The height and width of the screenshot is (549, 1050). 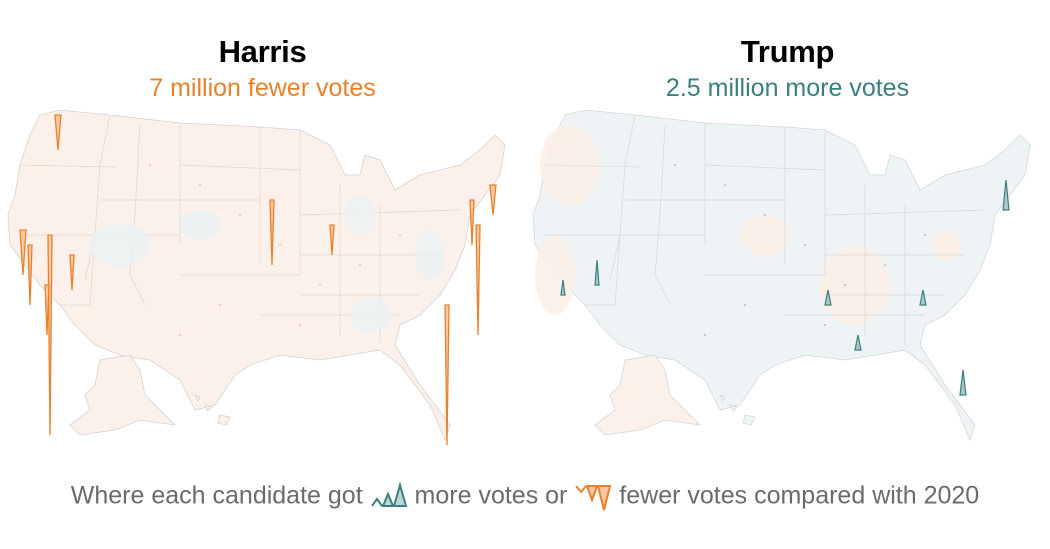 I want to click on harris-change-label: 7 million fewer votes, so click(x=262, y=88).